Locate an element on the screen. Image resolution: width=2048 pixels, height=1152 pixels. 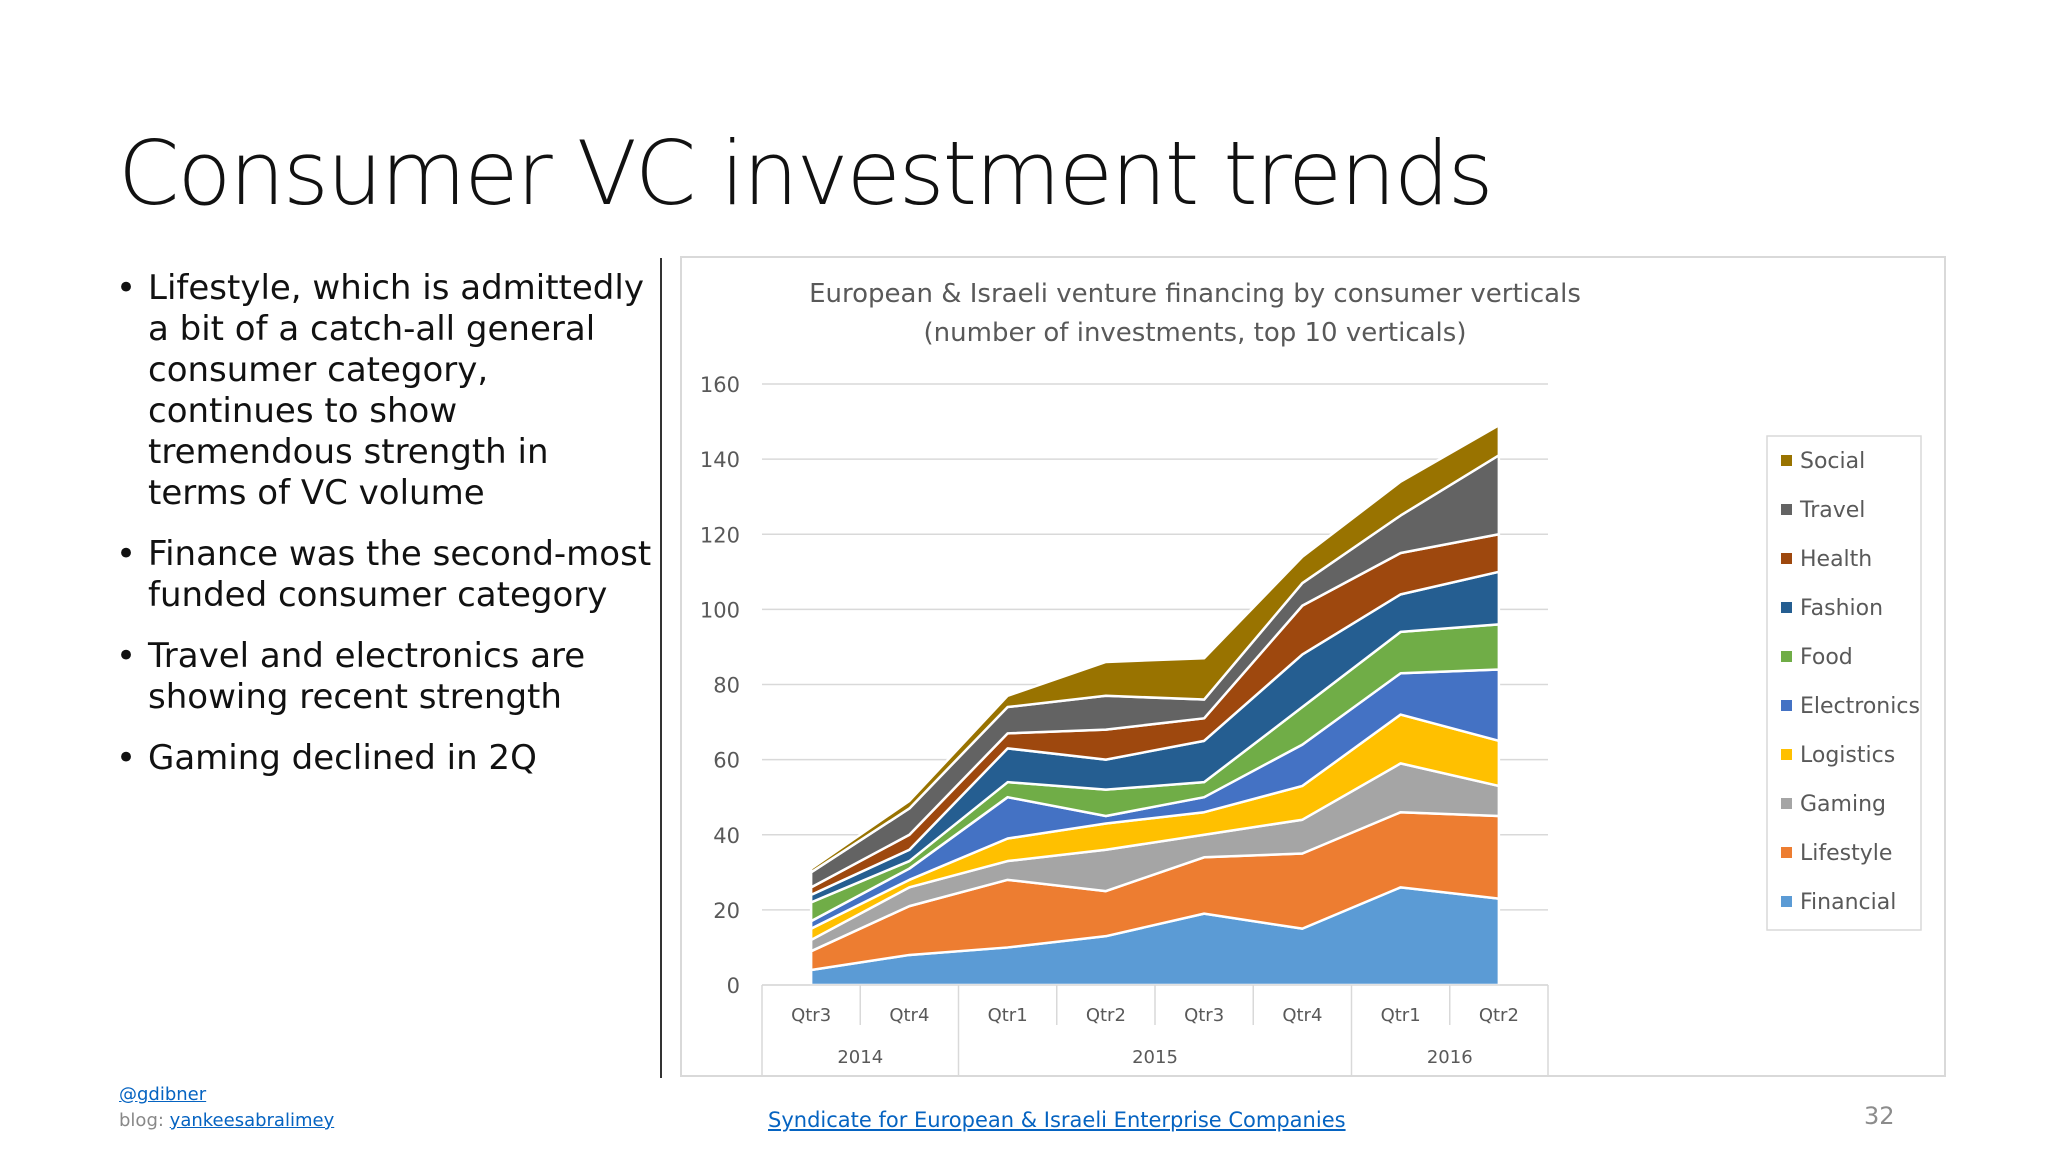
y-tick-label: 0 is located at coordinates (733, 986).